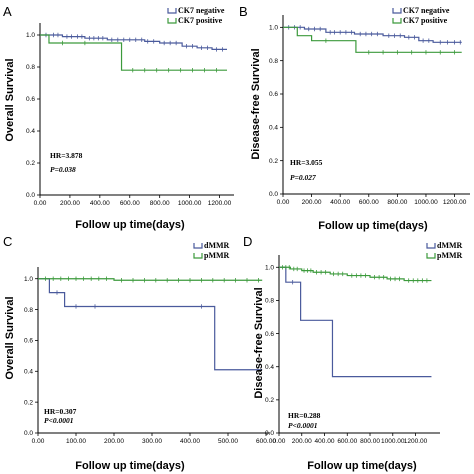 This screenshot has height=474, width=474. What do you see at coordinates (283, 202) in the screenshot?
I see `panel-b-x-tick-label-0: 0.00` at bounding box center [283, 202].